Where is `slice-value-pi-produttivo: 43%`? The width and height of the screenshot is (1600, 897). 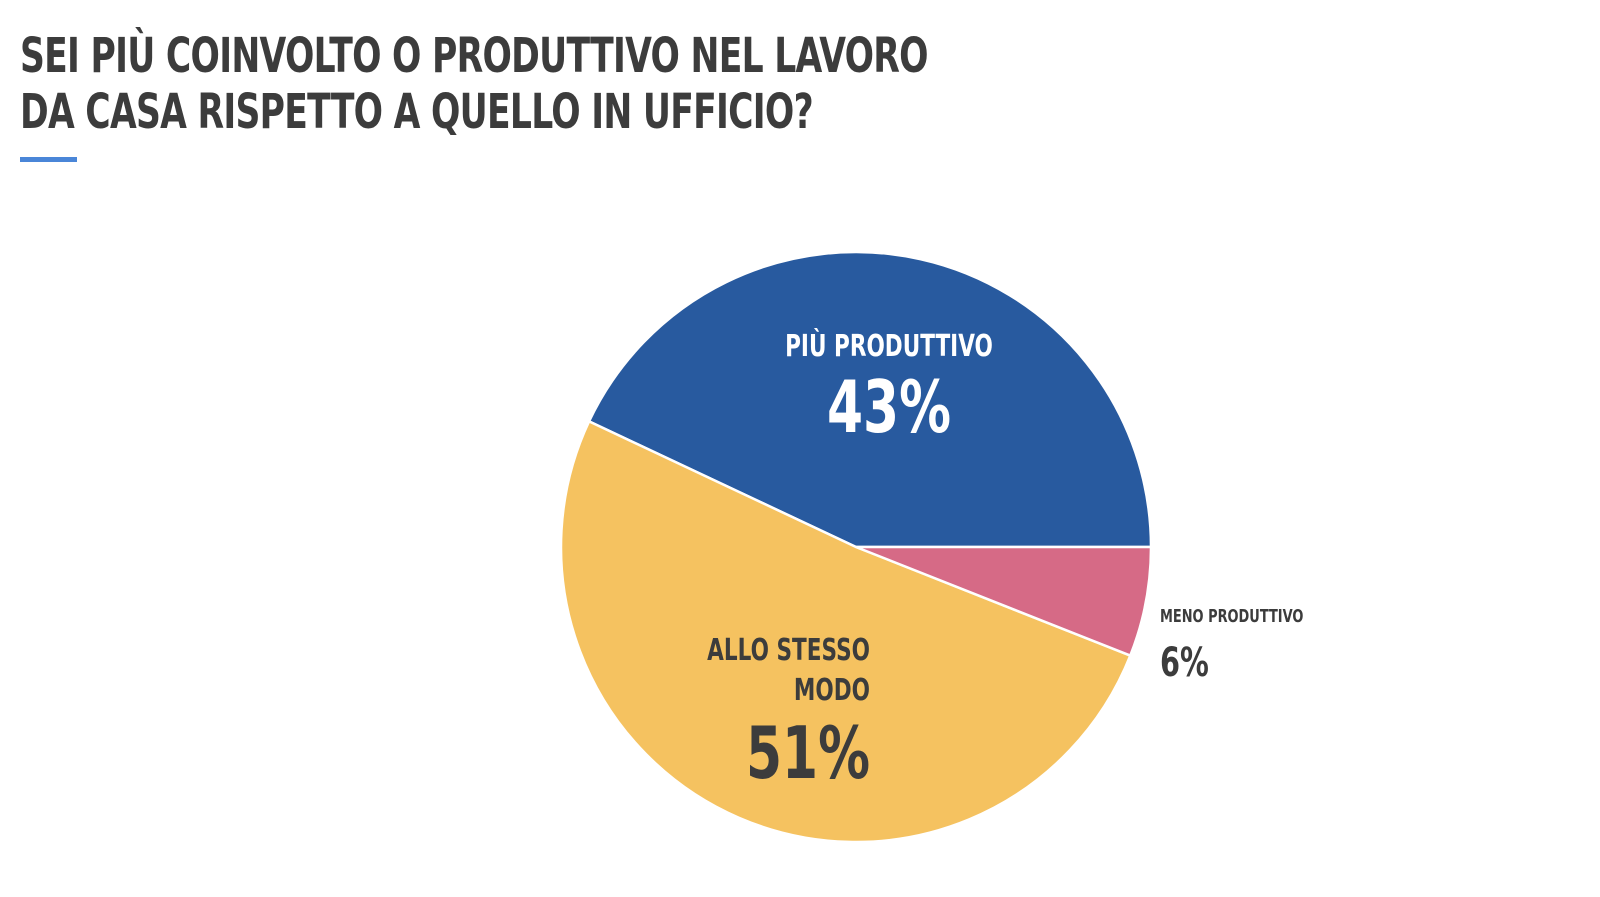
slice-value-pi-produttivo: 43% is located at coordinates (889, 407).